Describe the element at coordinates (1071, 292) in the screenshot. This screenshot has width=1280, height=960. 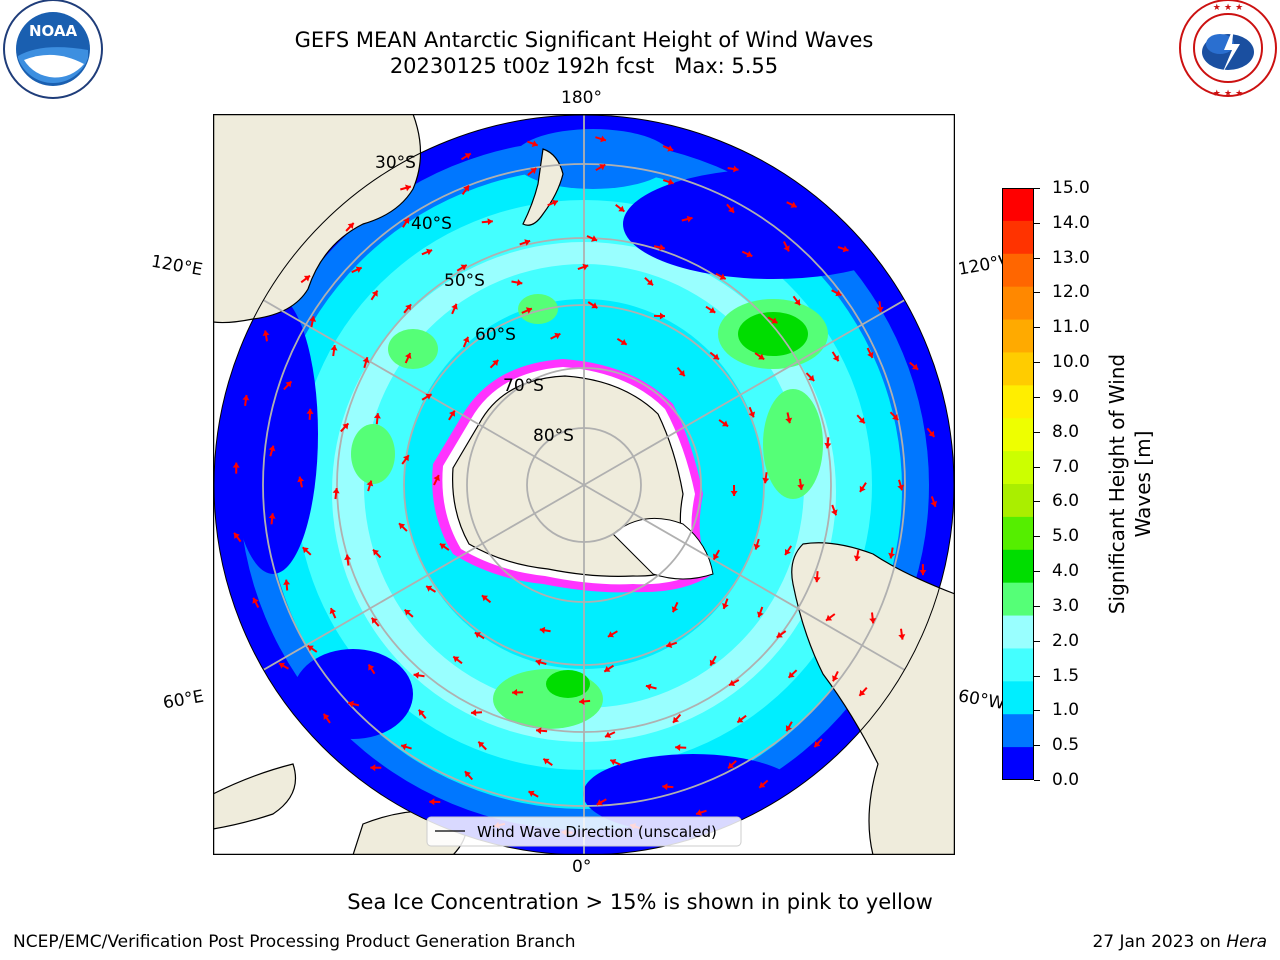
I see `colorbar-tick-label: 12.0` at that location.